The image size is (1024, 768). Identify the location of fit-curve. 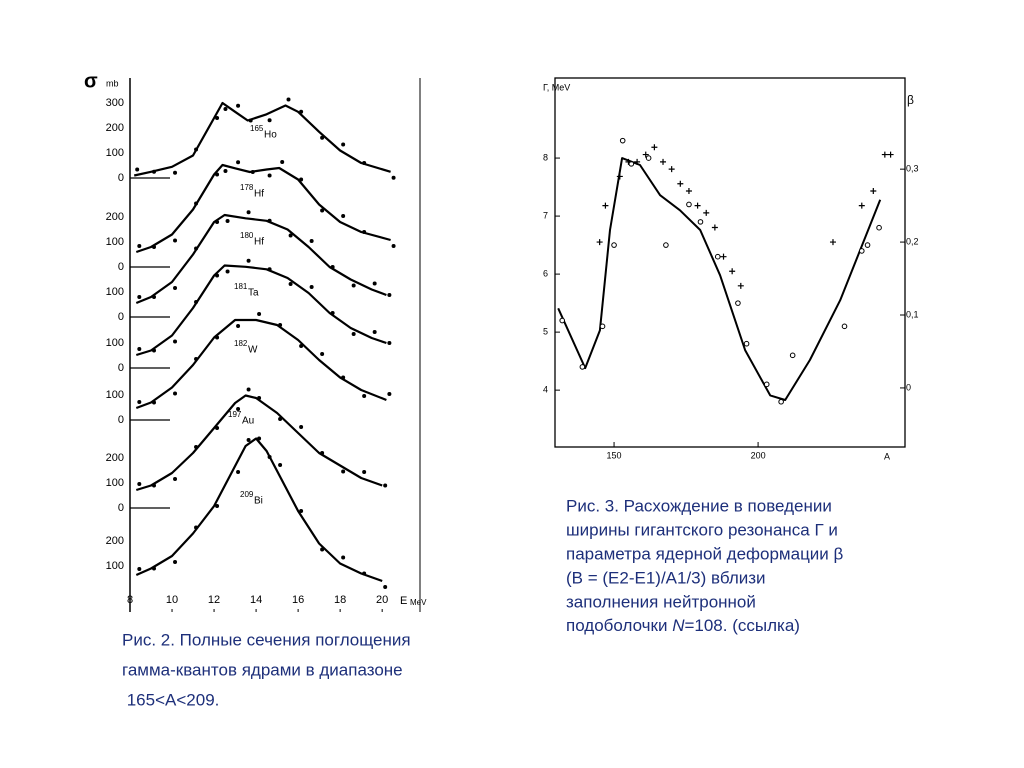
(719, 279).